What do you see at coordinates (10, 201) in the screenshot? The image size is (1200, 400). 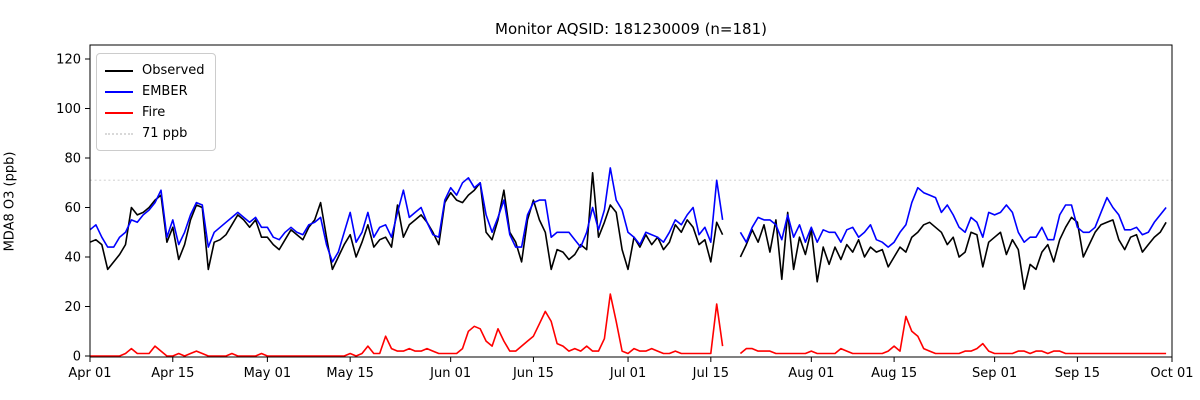 I see `y-axis-label: MDA8 O3 (ppb)` at bounding box center [10, 201].